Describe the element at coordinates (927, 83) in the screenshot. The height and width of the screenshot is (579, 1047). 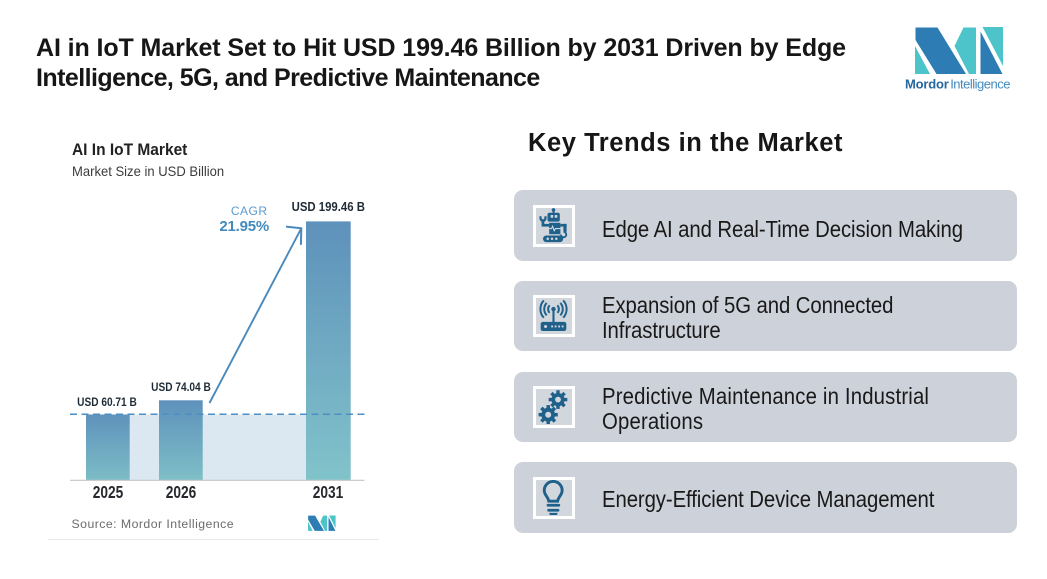
I see `svg-text: Mordor` at that location.